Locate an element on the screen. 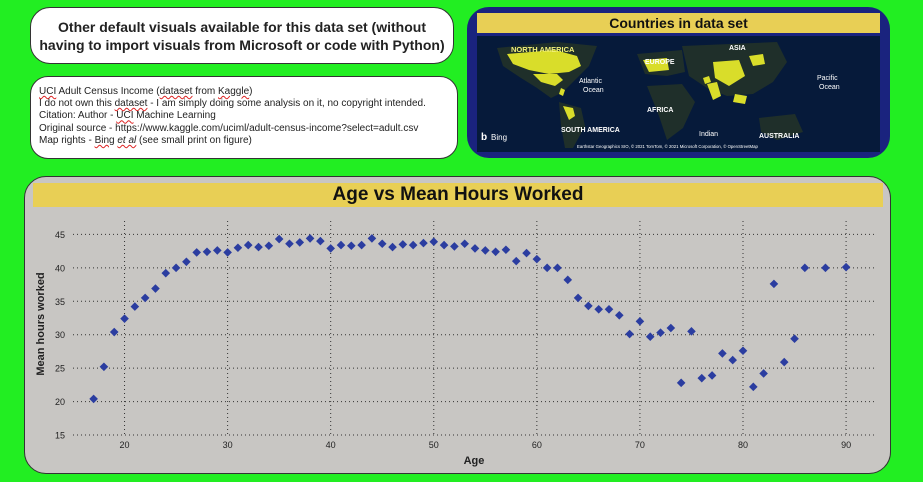  bing-icon: b is located at coordinates (484, 137).